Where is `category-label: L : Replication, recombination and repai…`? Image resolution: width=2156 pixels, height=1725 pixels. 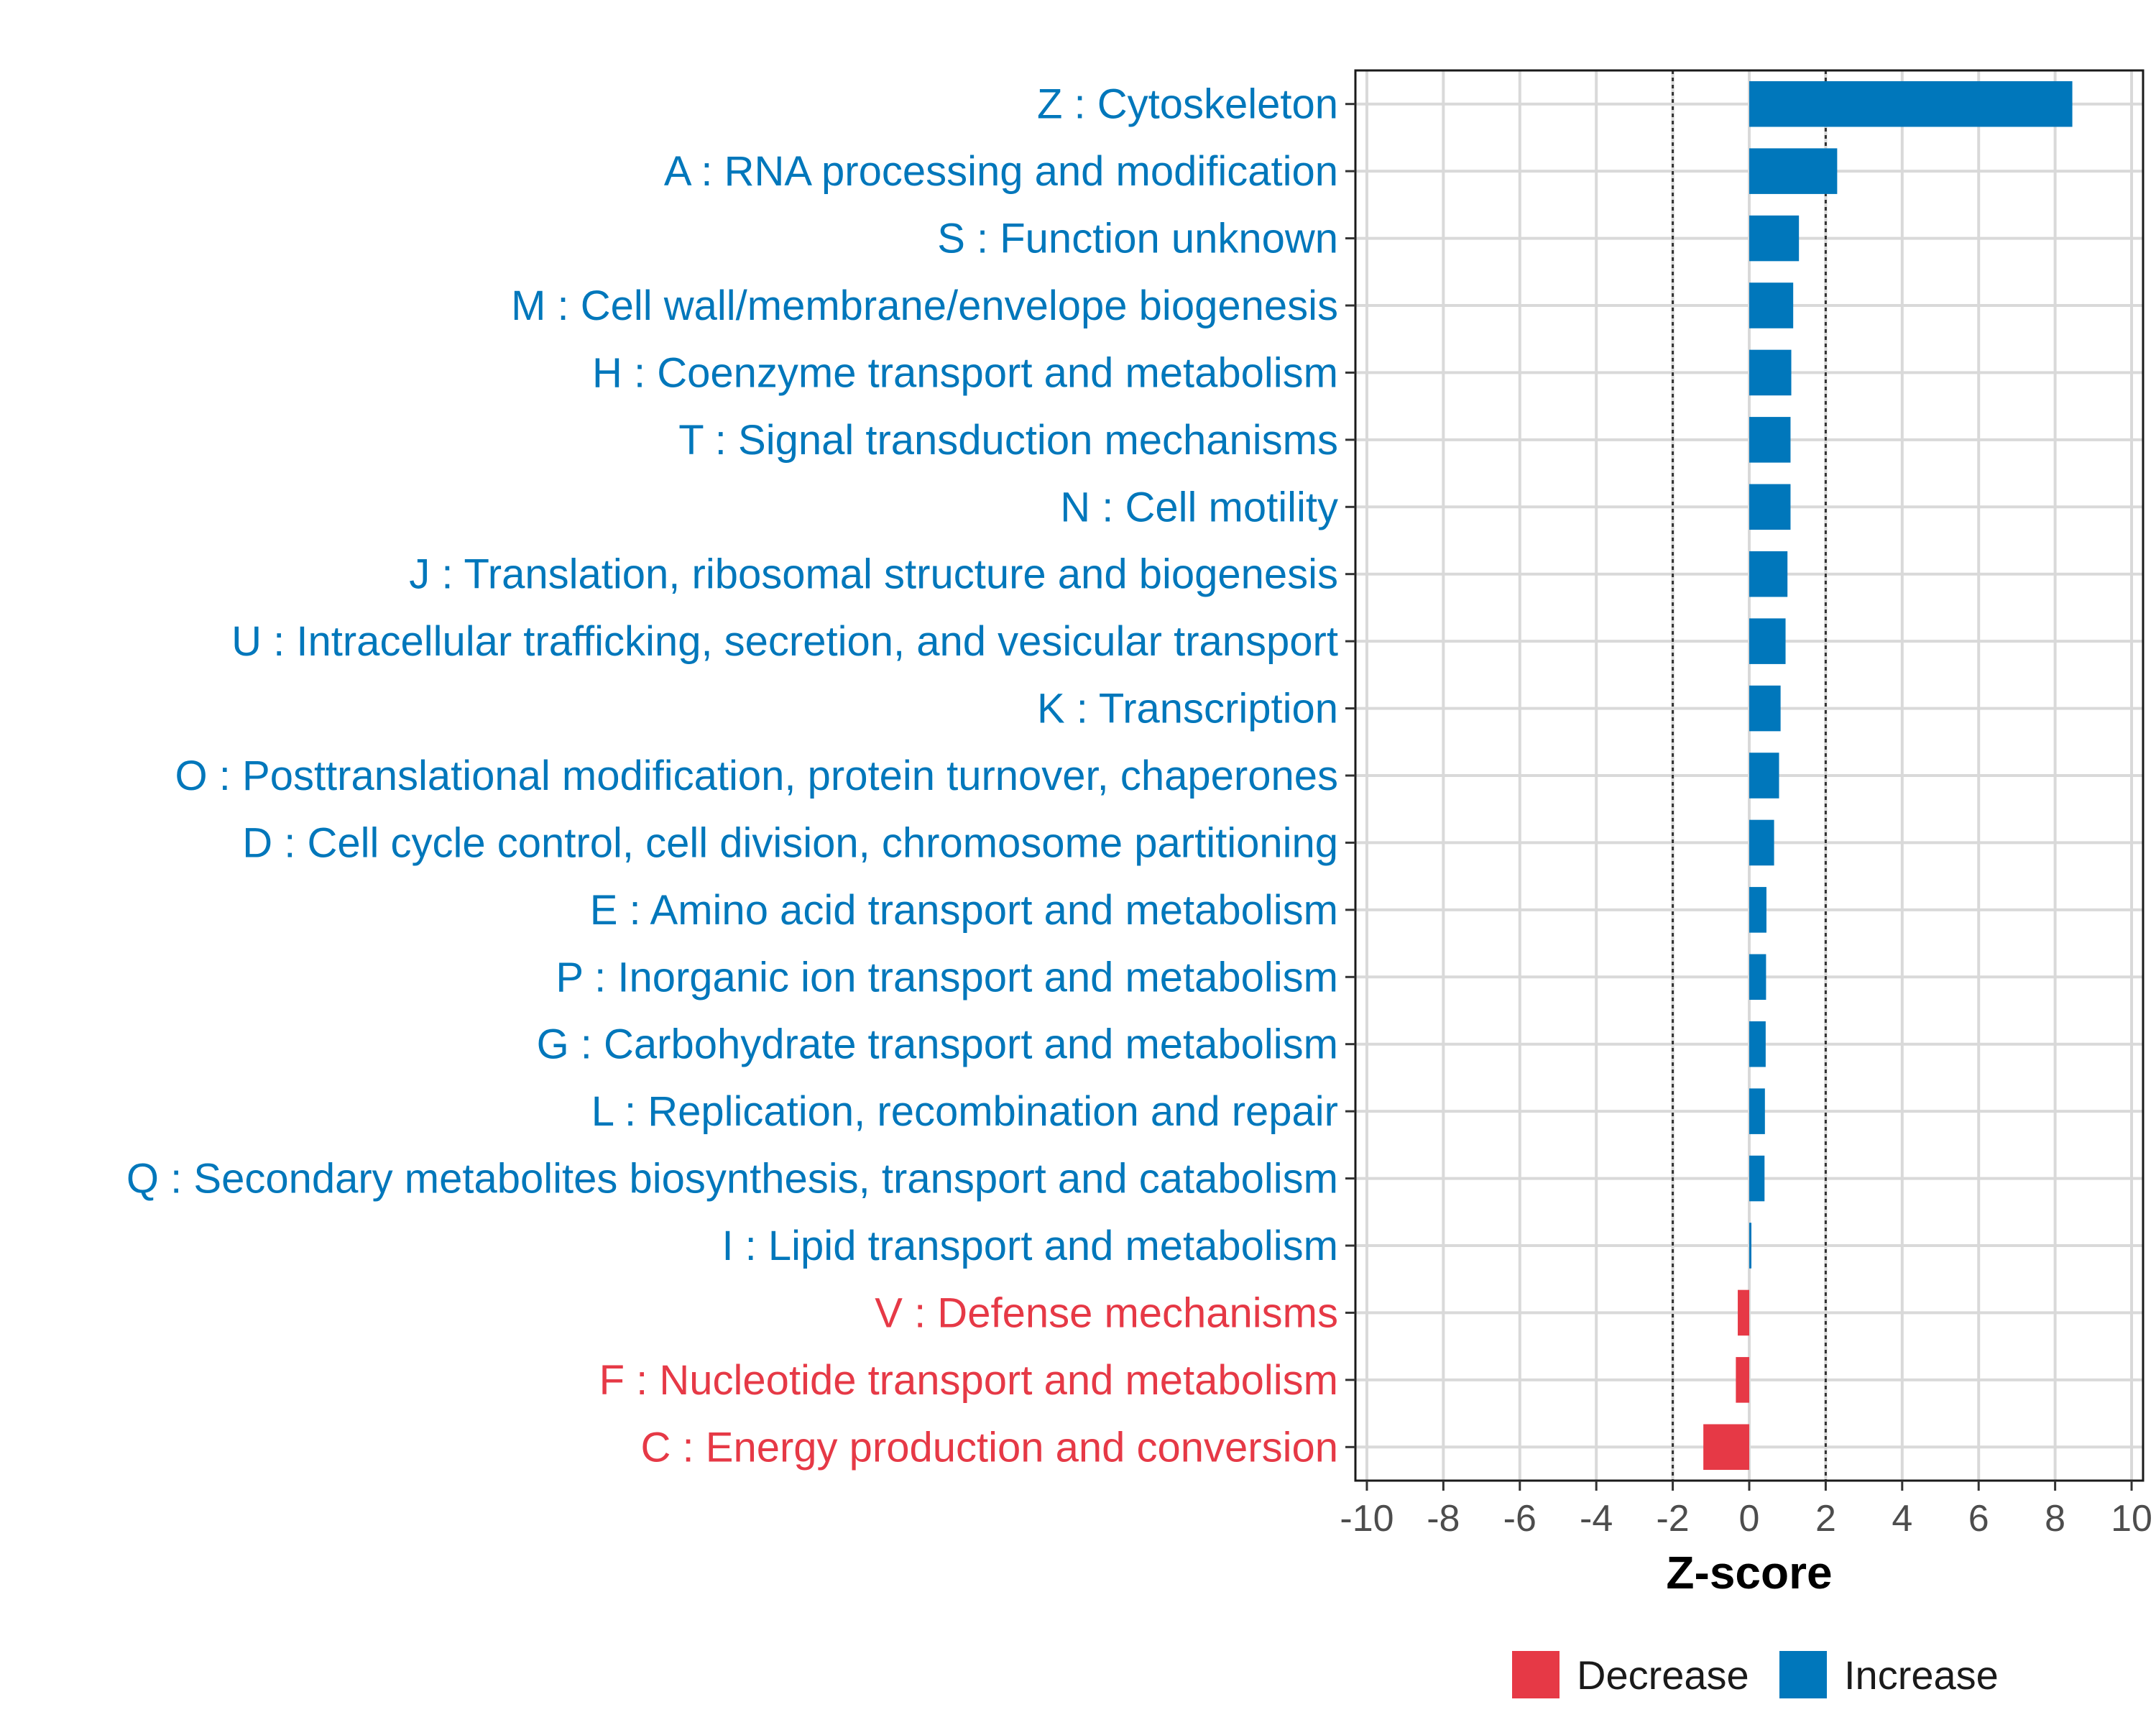 category-label: L : Replication, recombination and repai… is located at coordinates (964, 1111).